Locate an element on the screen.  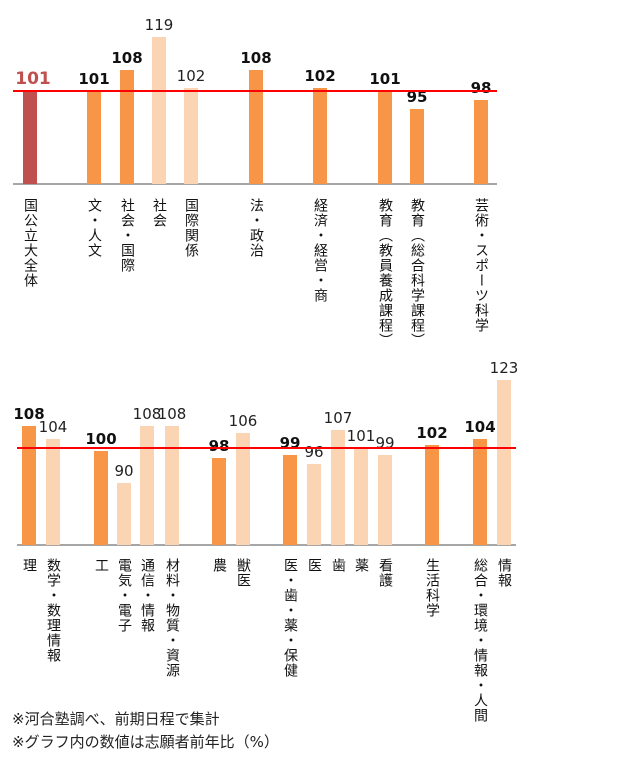
category-label: 芸術・スポーツ科学 is located at coordinates (481, 265).